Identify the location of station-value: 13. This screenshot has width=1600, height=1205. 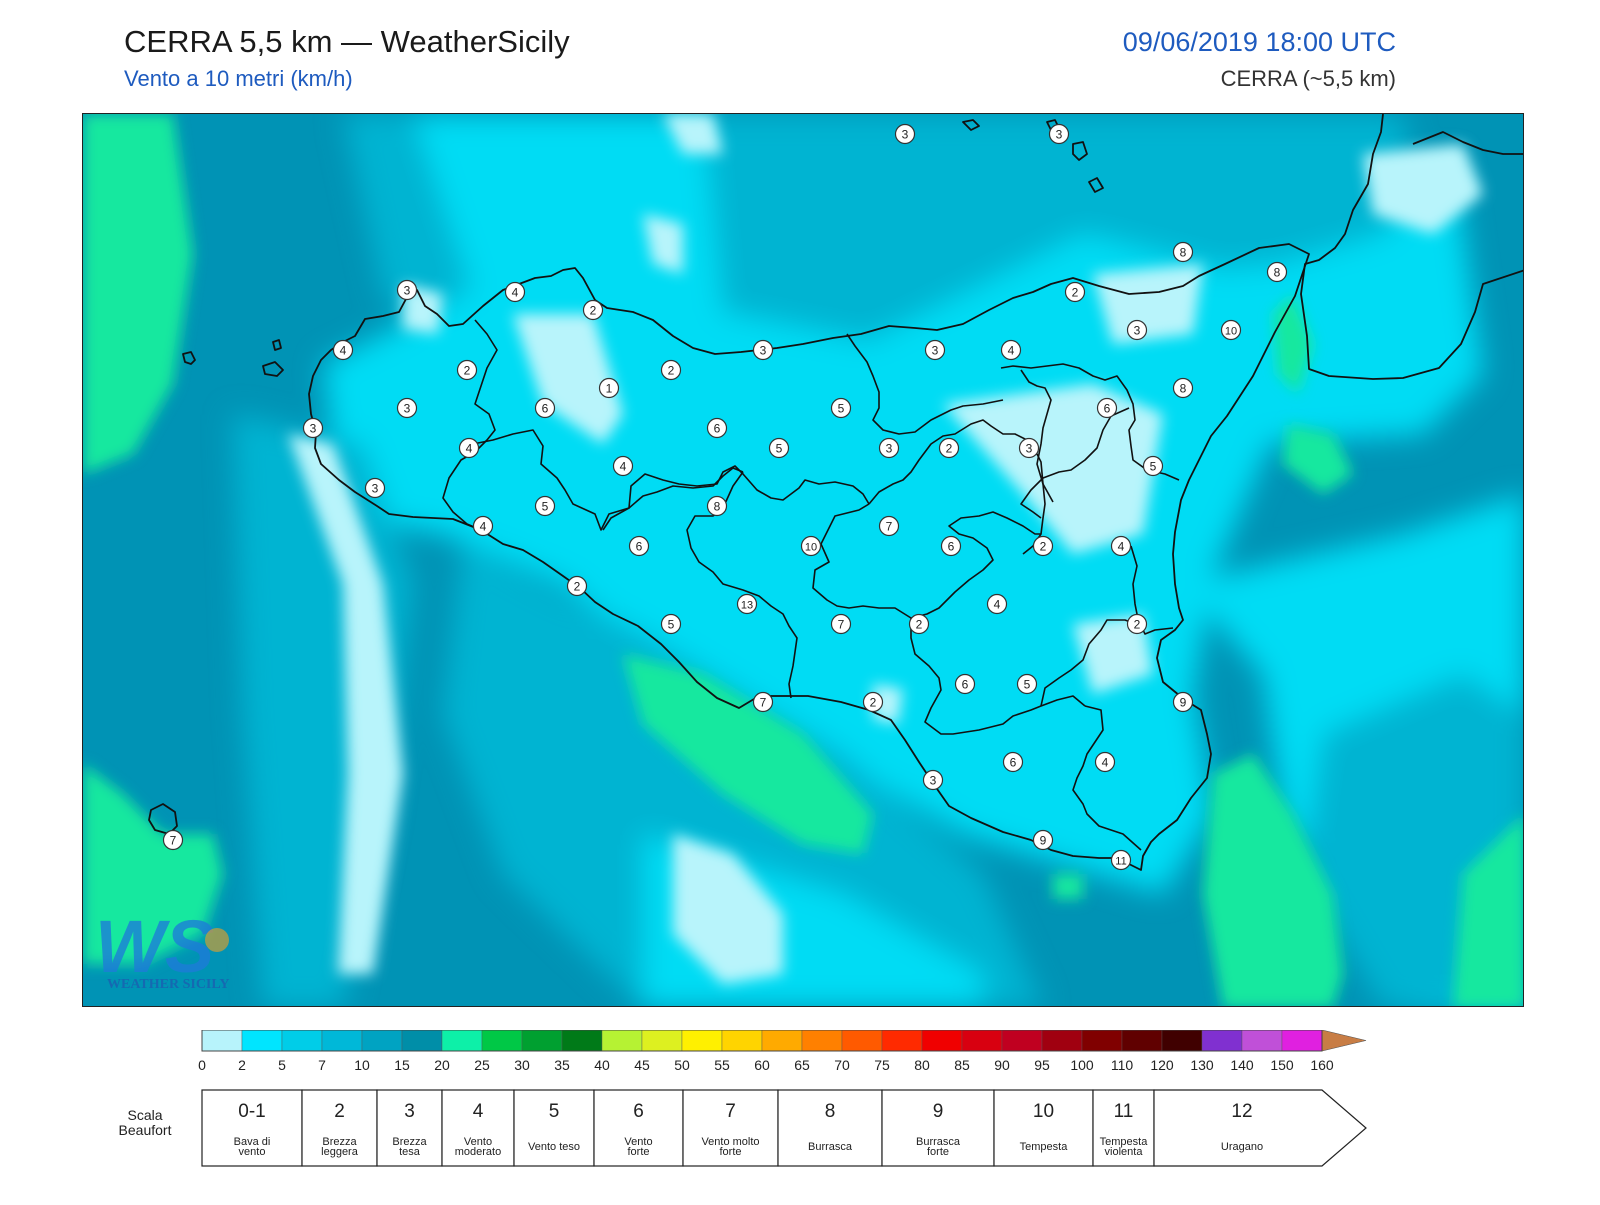
(747, 606).